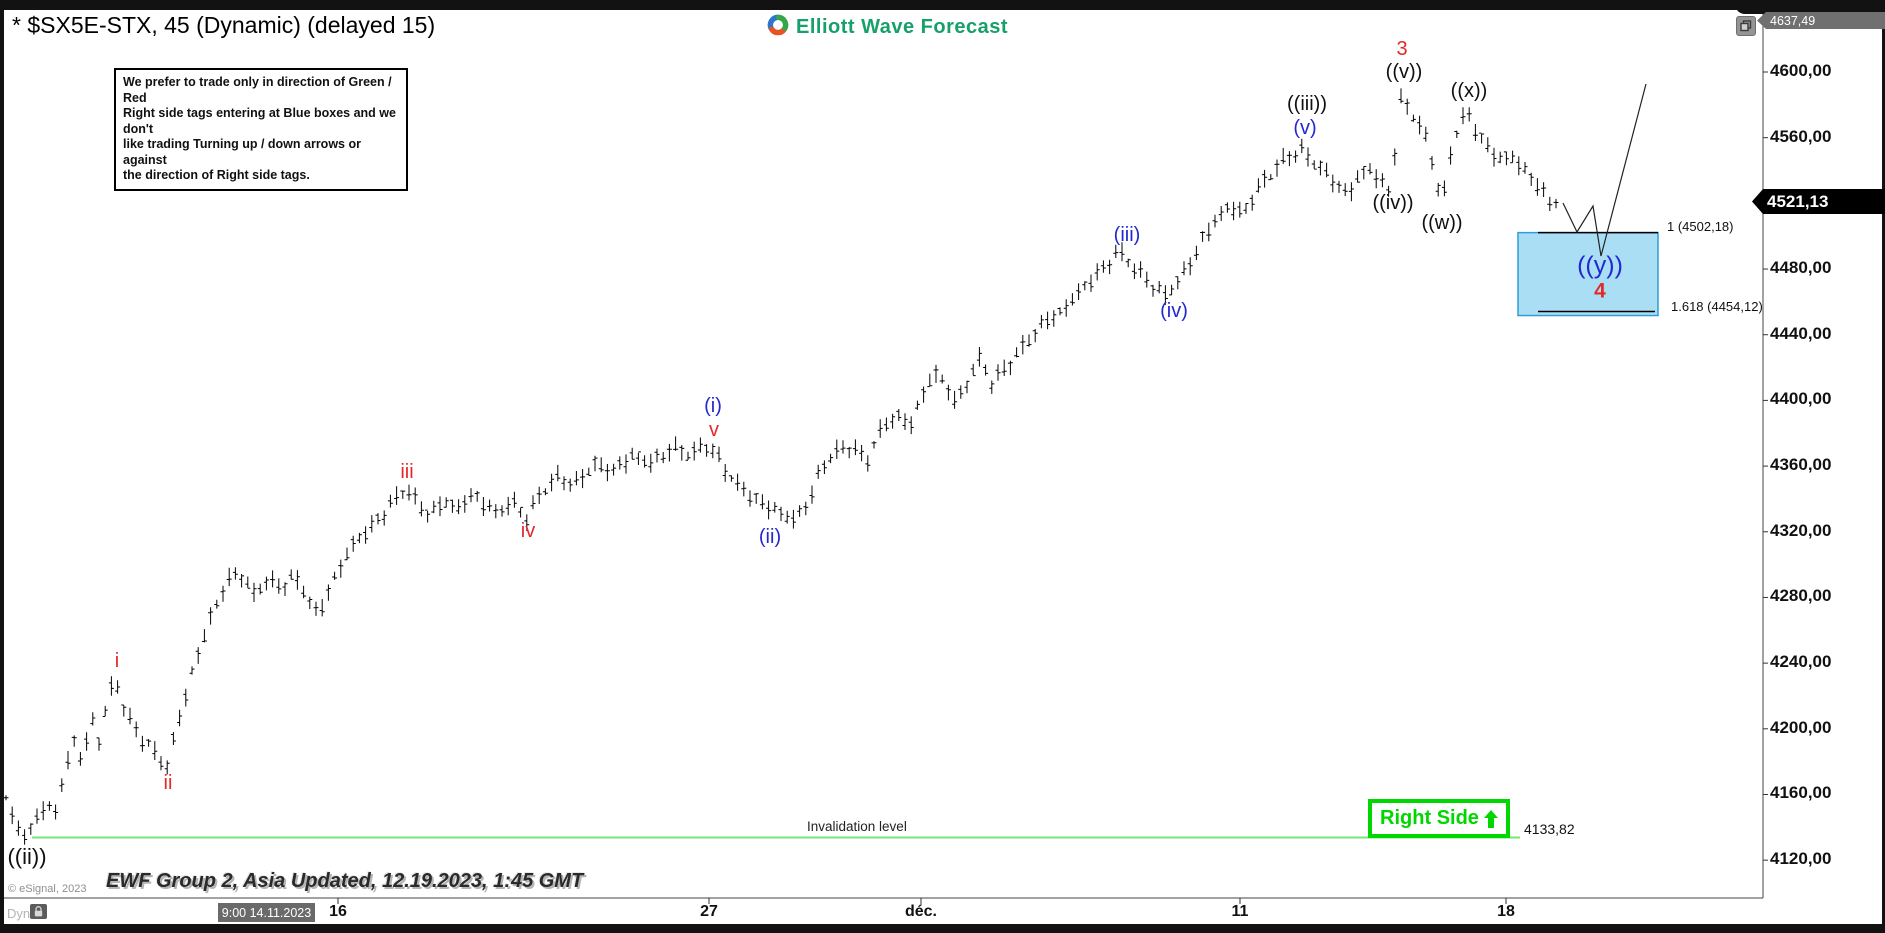  What do you see at coordinates (528, 531) in the screenshot?
I see `wave-label-iv: iv` at bounding box center [528, 531].